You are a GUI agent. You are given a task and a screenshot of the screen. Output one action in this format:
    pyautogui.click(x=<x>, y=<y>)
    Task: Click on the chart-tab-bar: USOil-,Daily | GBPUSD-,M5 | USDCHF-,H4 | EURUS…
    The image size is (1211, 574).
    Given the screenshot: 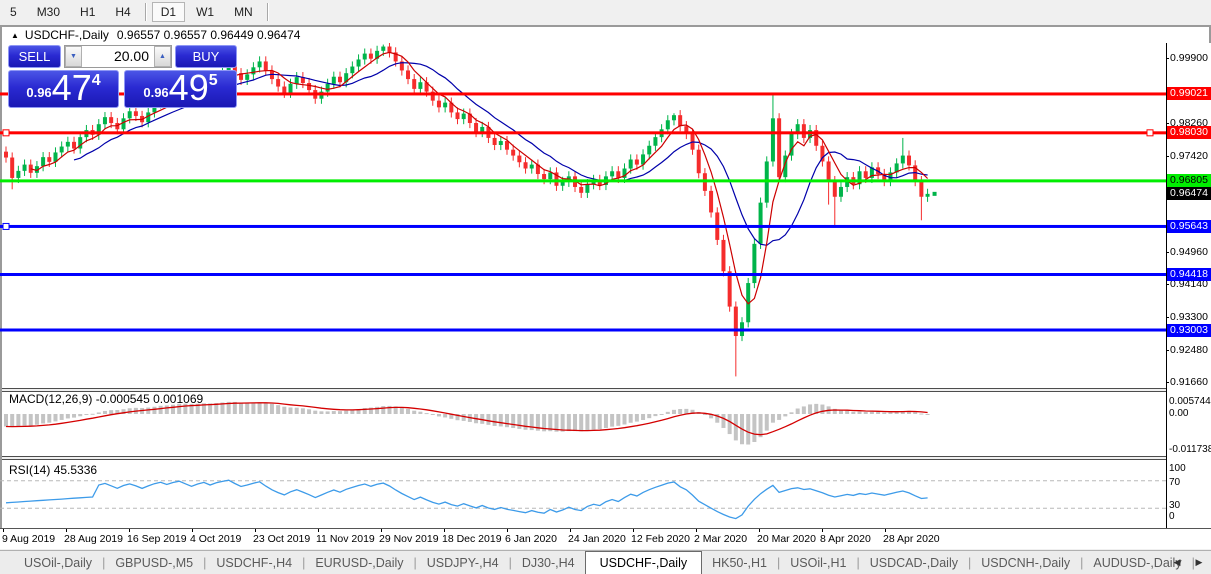 What is the action you would take?
    pyautogui.click(x=605, y=562)
    